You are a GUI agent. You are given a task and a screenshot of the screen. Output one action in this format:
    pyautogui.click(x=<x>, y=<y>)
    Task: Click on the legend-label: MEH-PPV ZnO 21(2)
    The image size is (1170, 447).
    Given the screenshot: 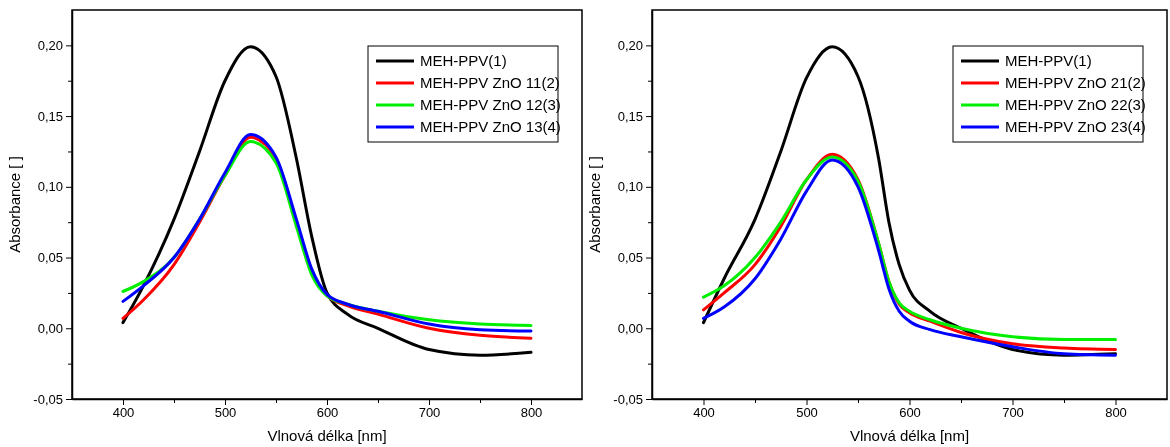 What is the action you would take?
    pyautogui.click(x=1075, y=82)
    